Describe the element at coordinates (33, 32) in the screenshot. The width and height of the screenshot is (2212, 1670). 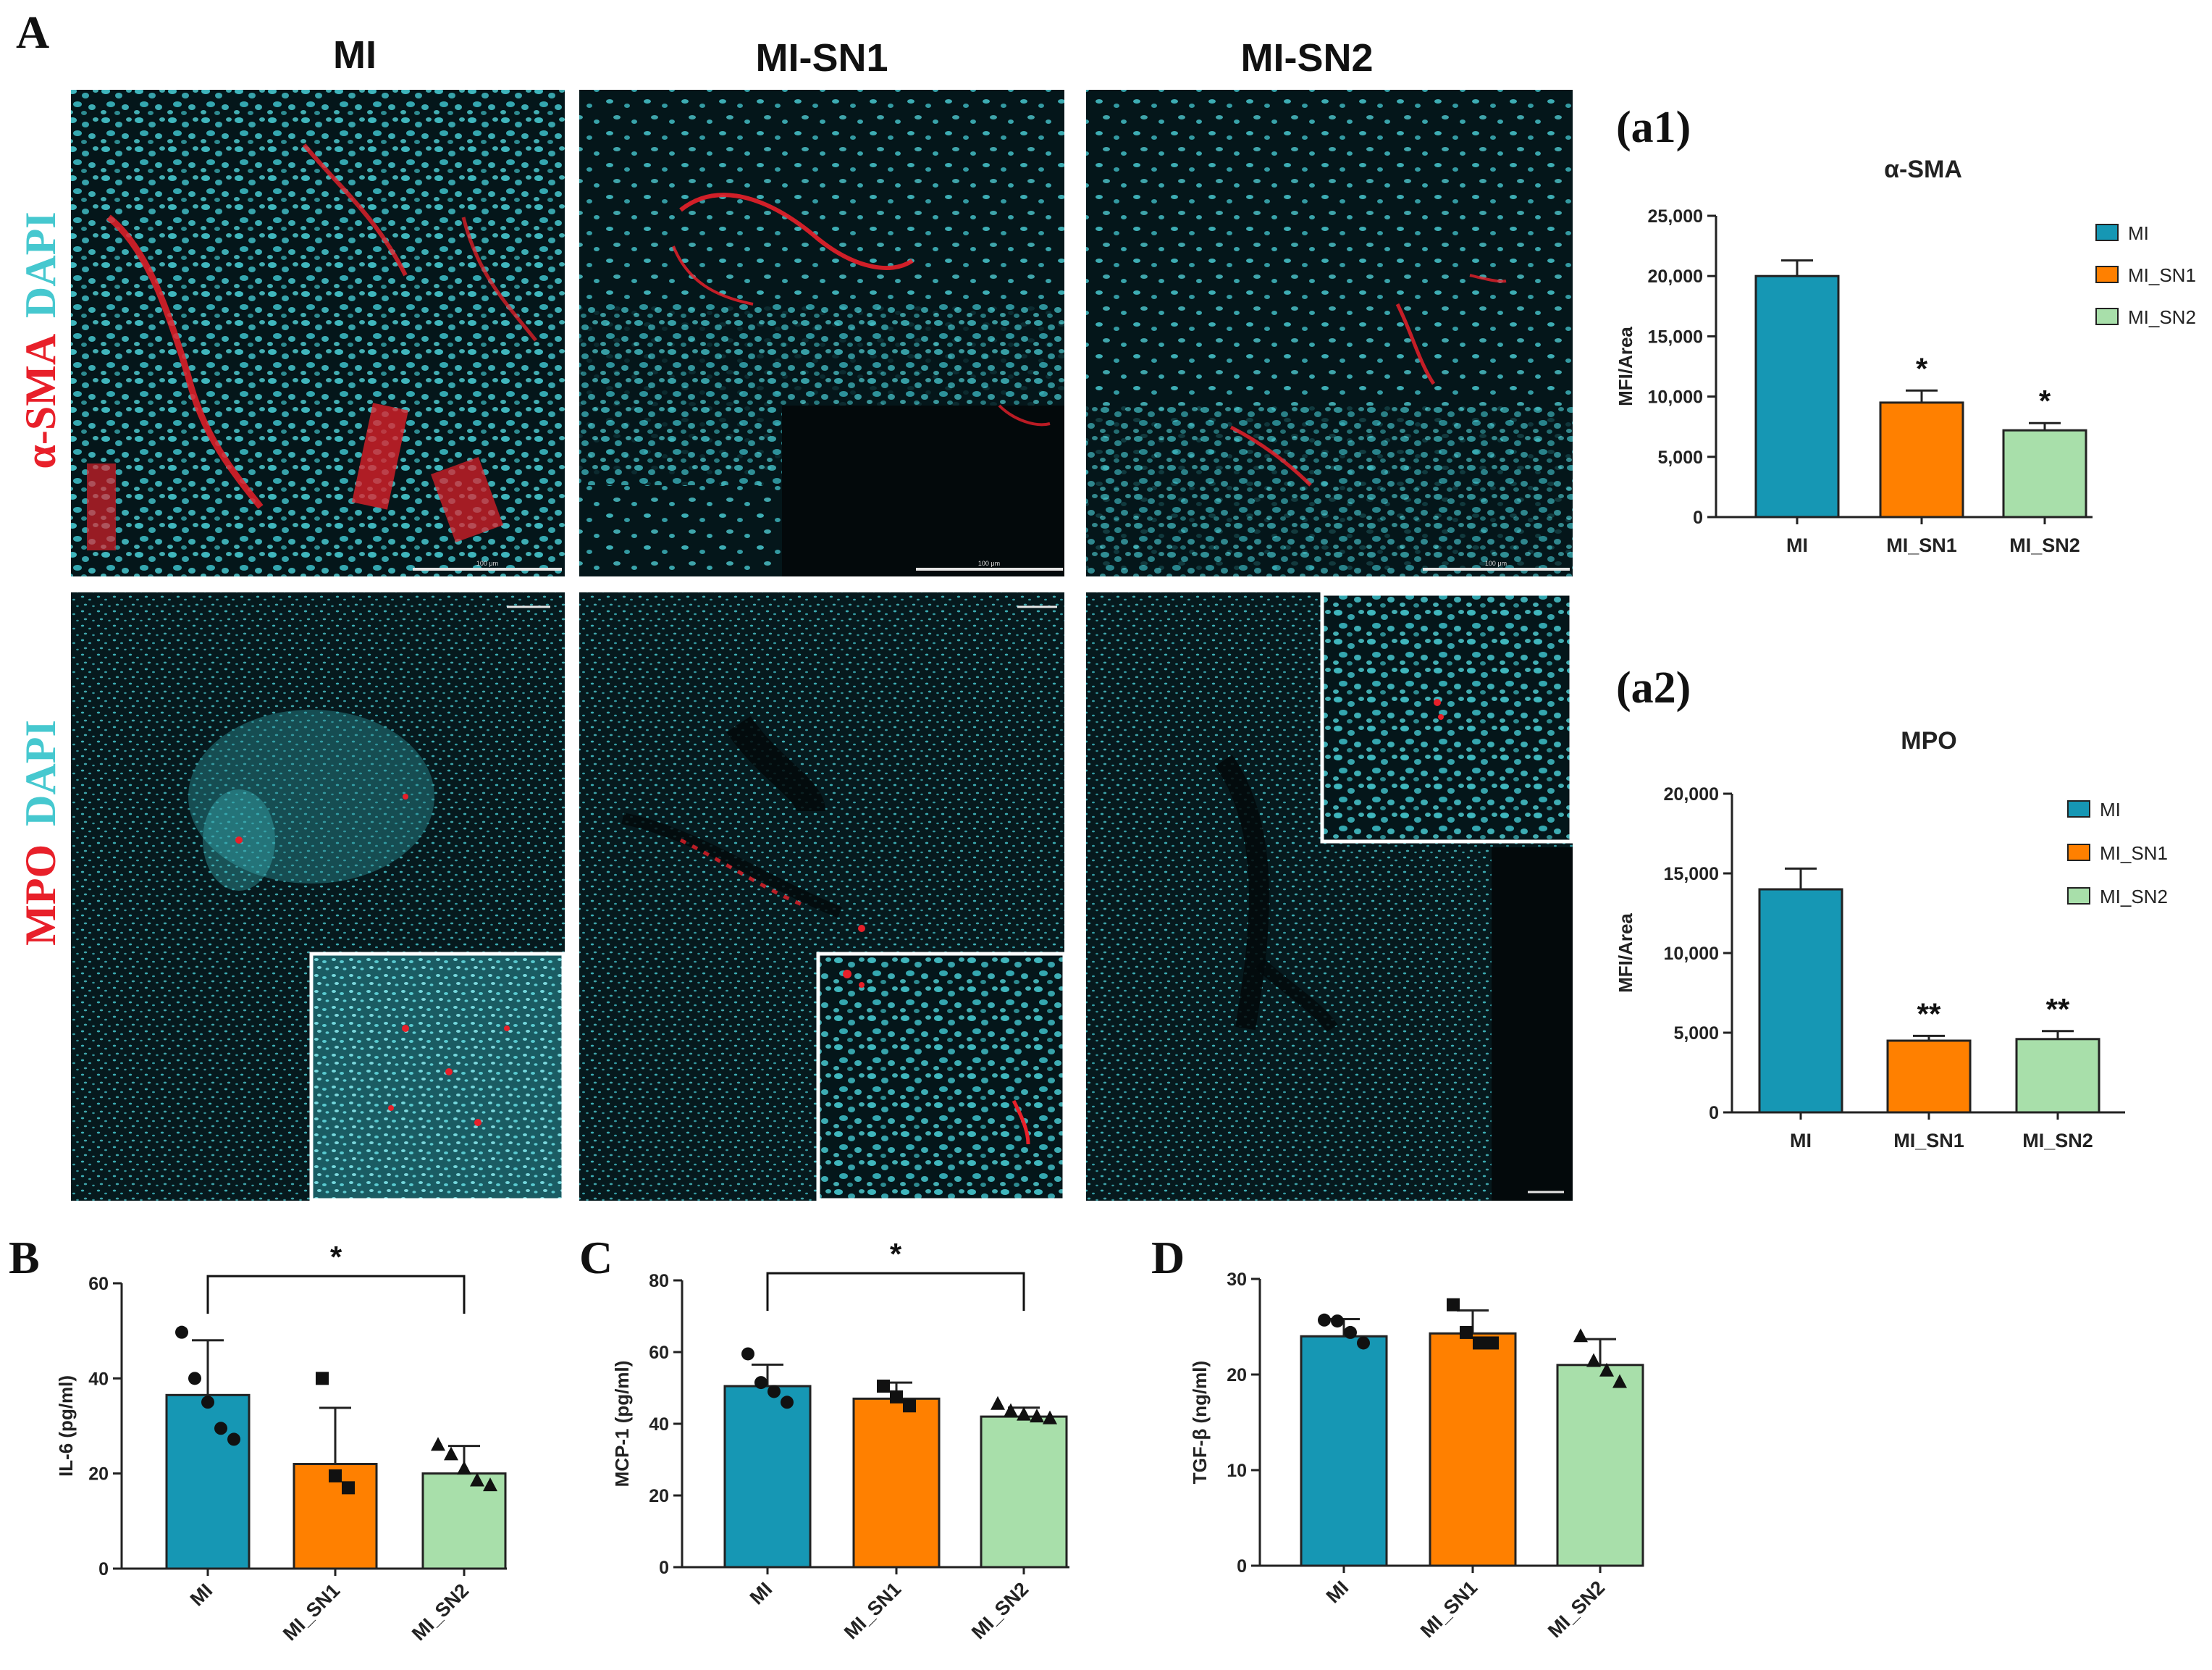
I see `panel-letter-a: A` at that location.